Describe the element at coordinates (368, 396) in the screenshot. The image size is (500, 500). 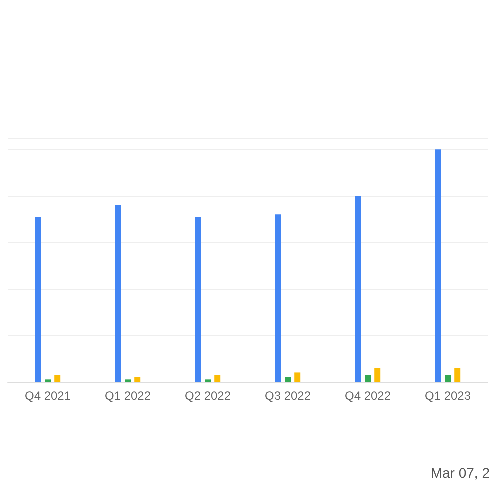
I see `x-tick-label: Q4 2022` at that location.